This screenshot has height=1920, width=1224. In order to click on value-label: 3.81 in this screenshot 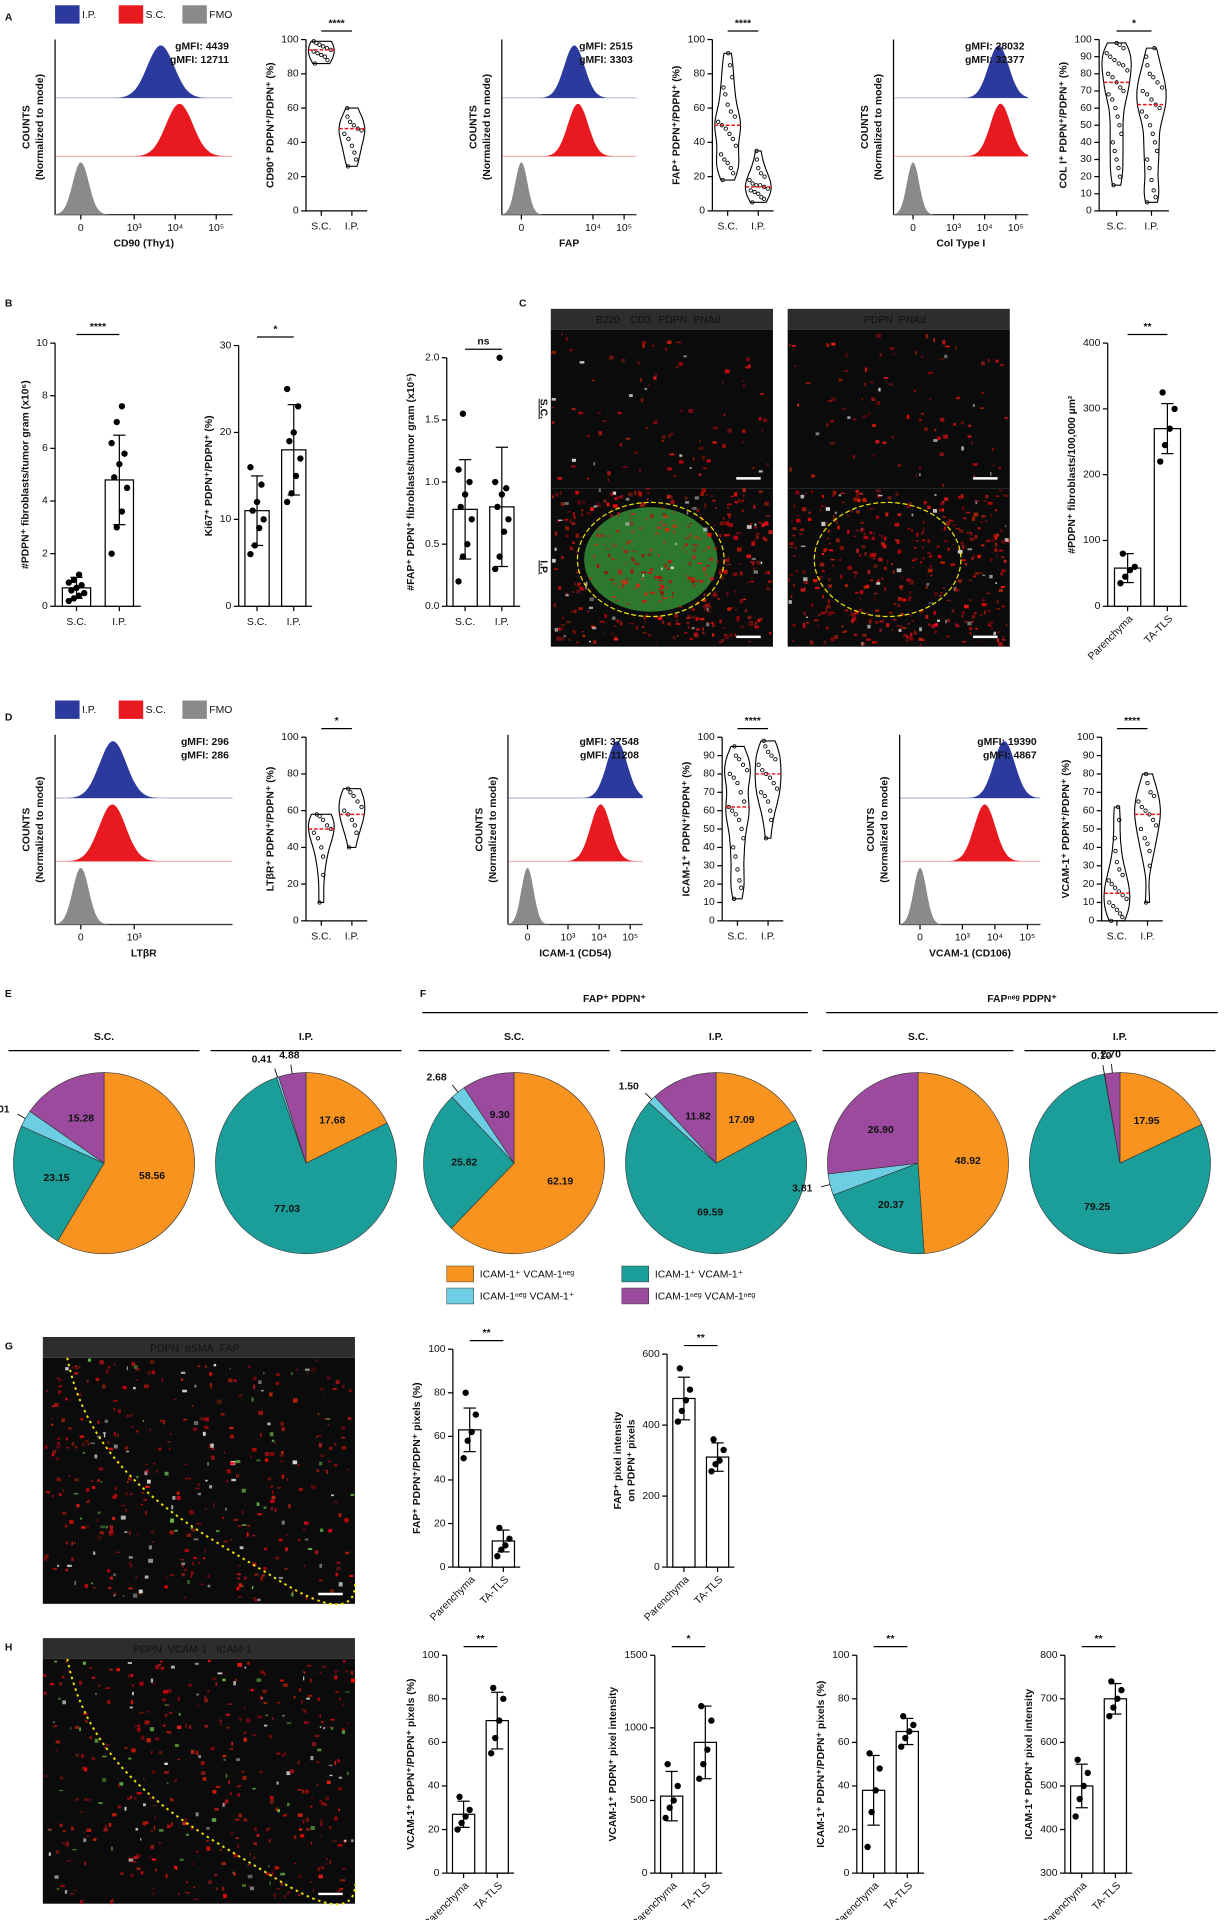, I will do `click(802, 1189)`.